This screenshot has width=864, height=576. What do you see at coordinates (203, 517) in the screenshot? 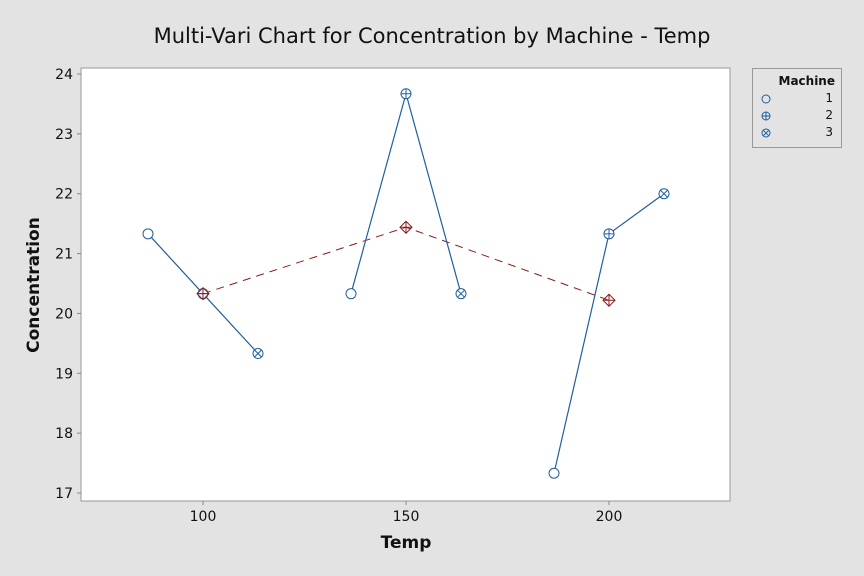
I see `x-tick-label: 100` at bounding box center [203, 517].